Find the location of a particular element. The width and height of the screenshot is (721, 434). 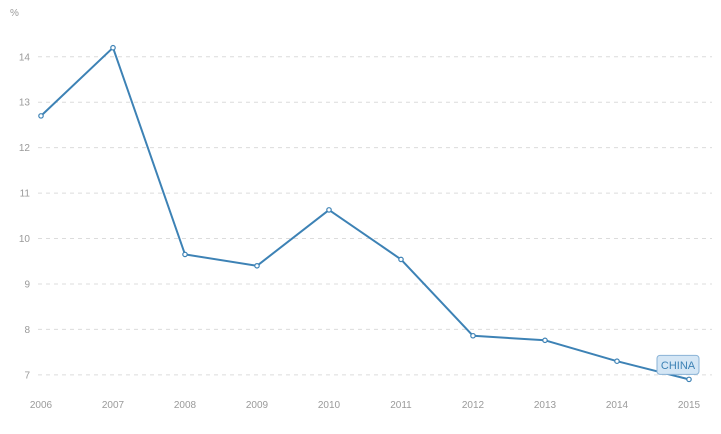

x-tick-label-2014: 2014 is located at coordinates (617, 405).